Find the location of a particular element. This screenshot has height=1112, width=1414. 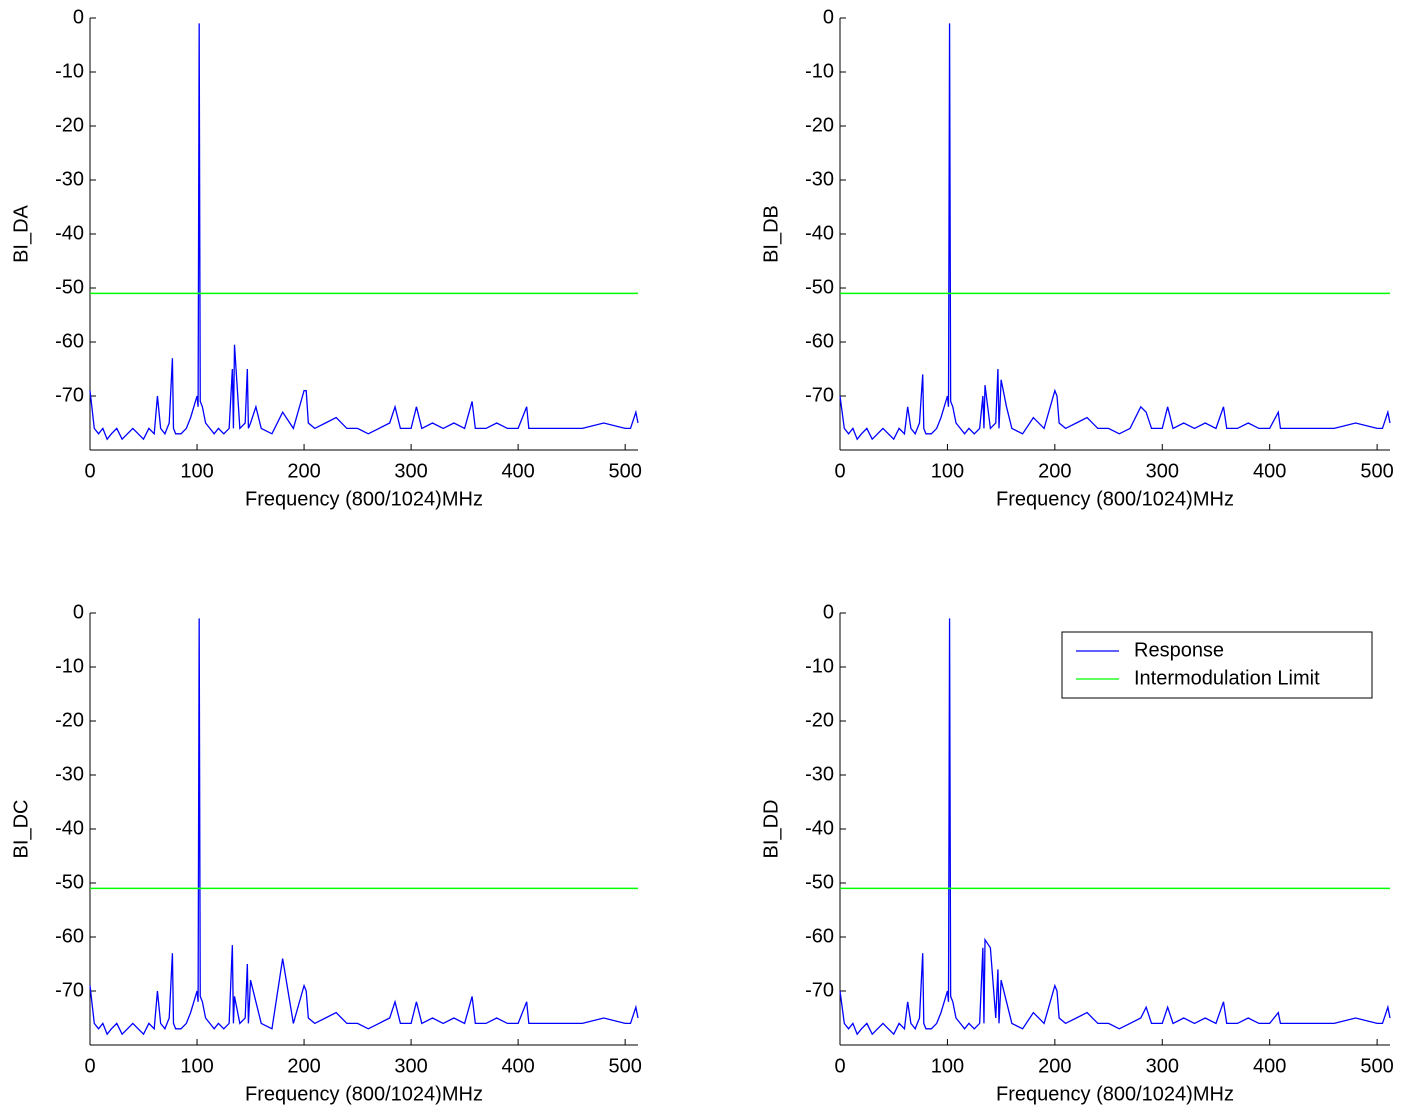

legend-label: Response is located at coordinates (1179, 650).